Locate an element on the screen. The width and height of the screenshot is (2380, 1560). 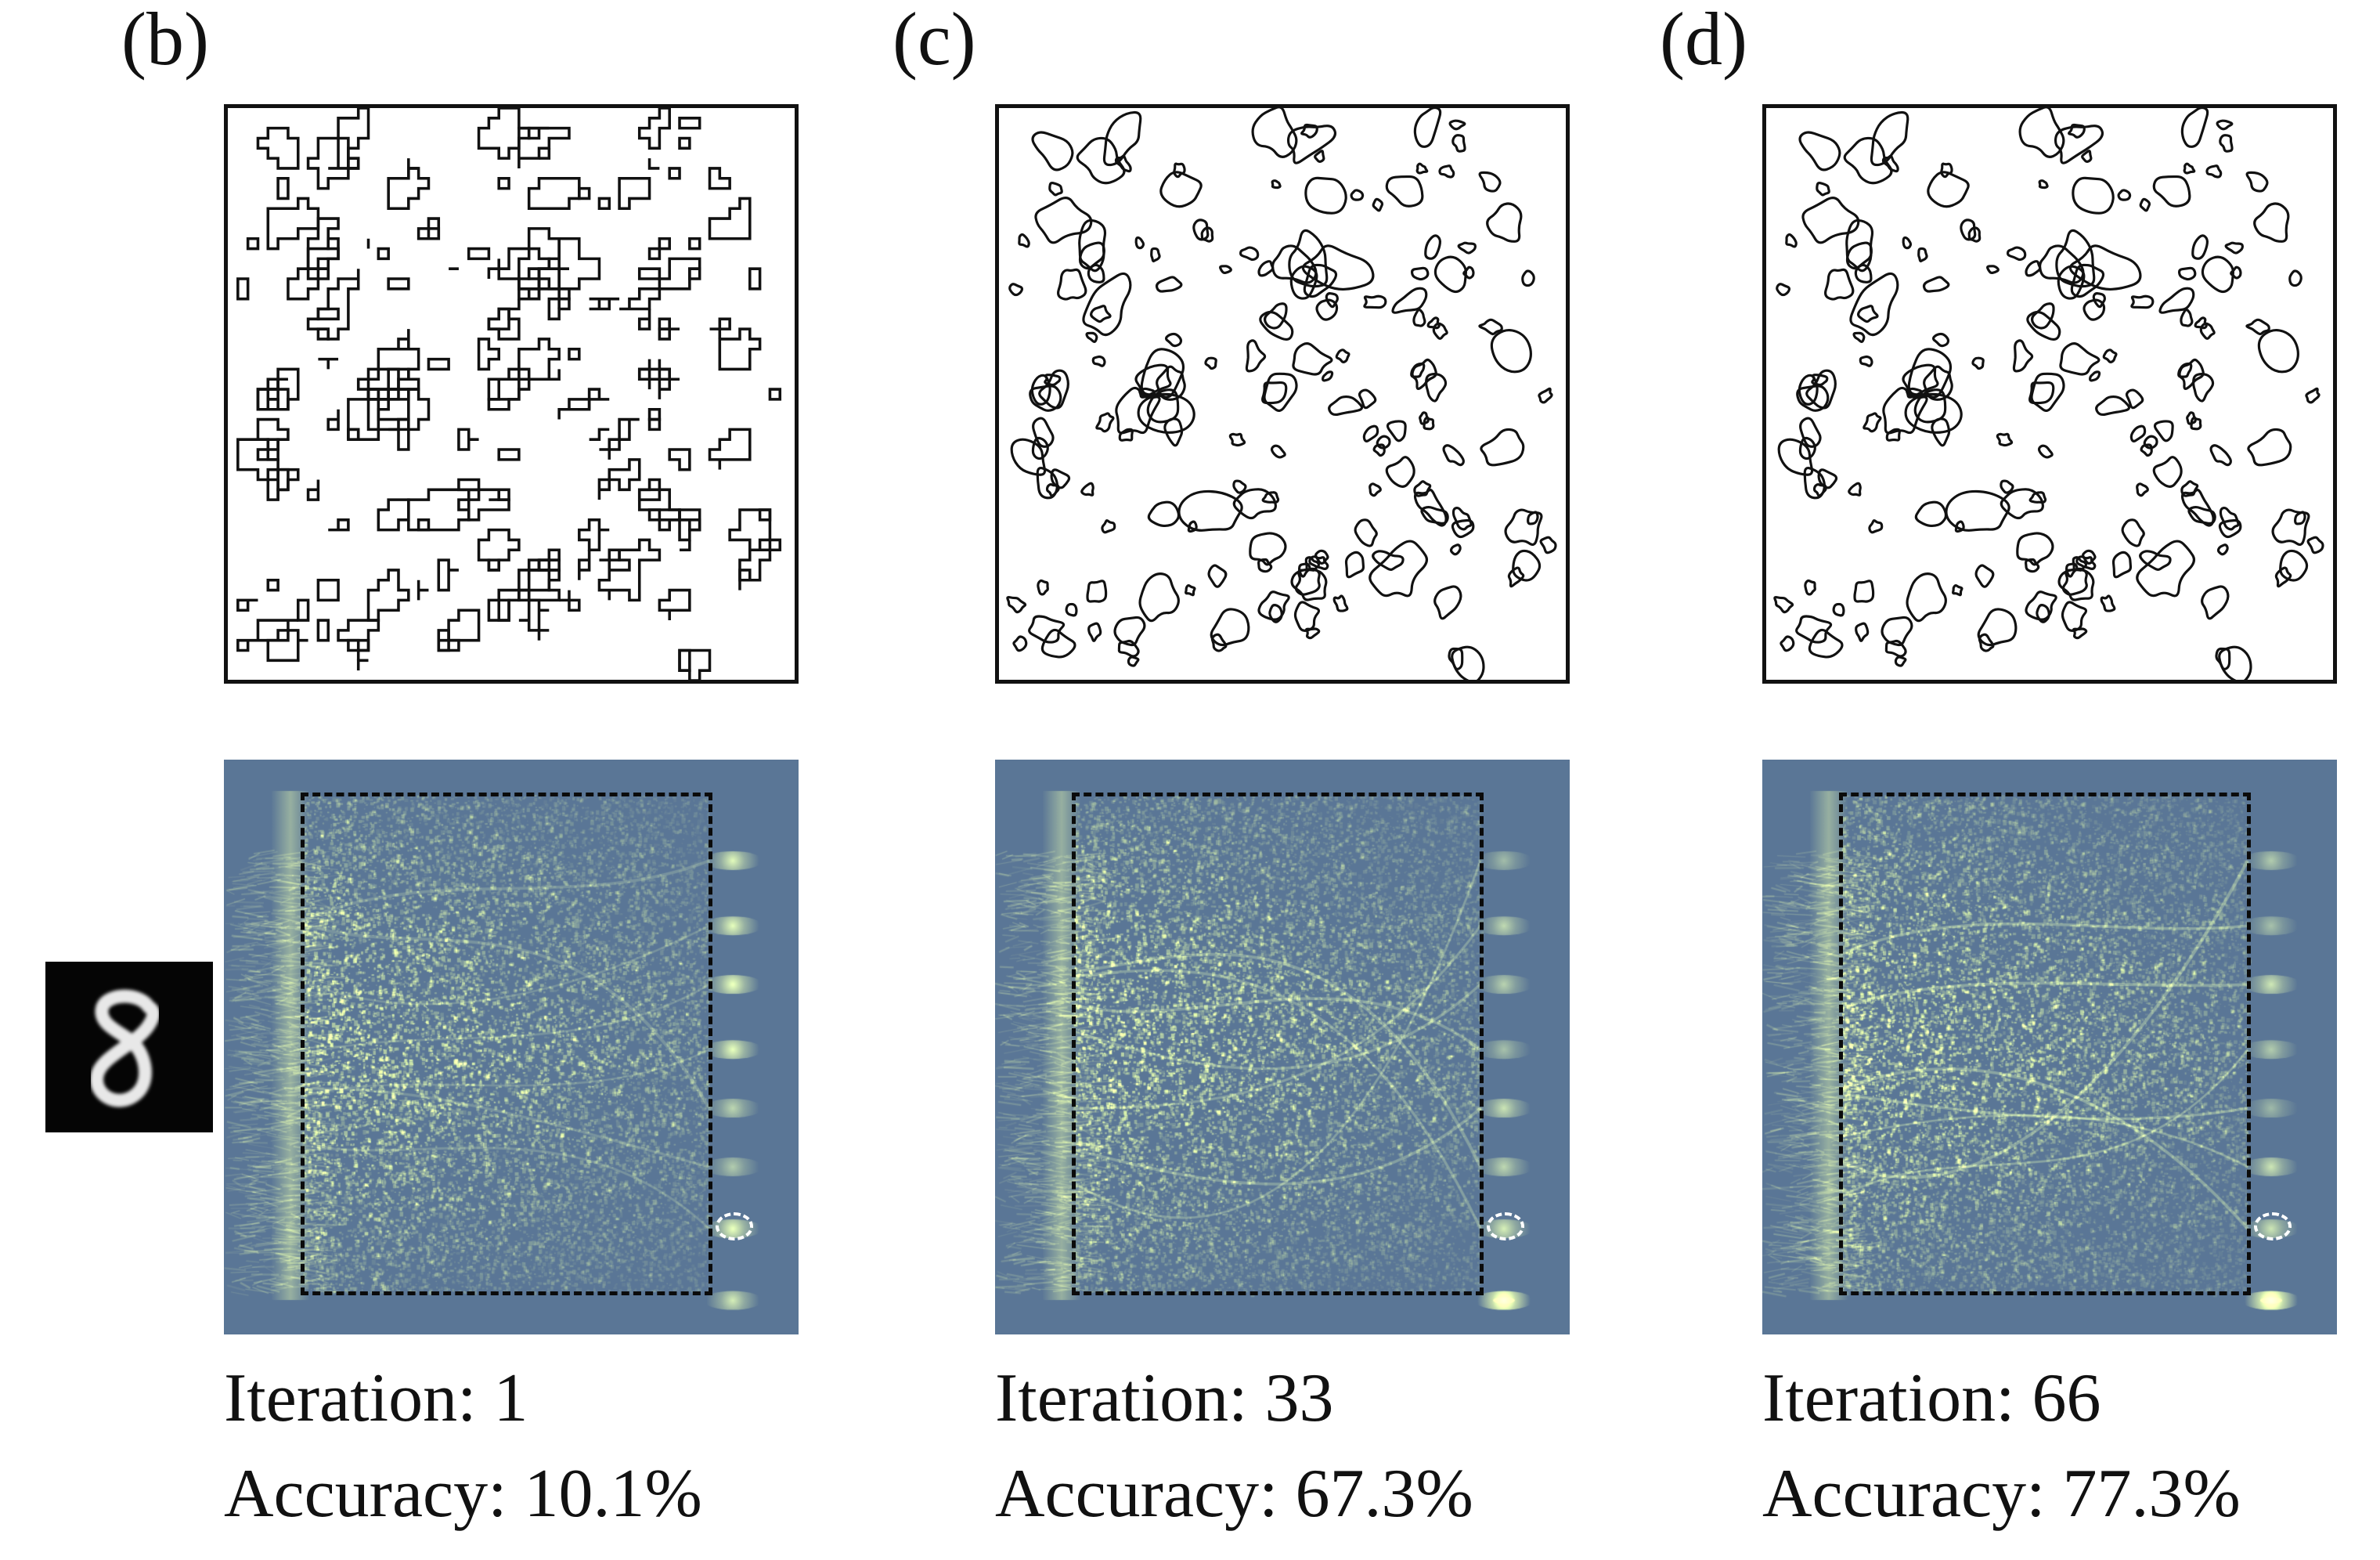
panel-label: (b) is located at coordinates (165, 40).